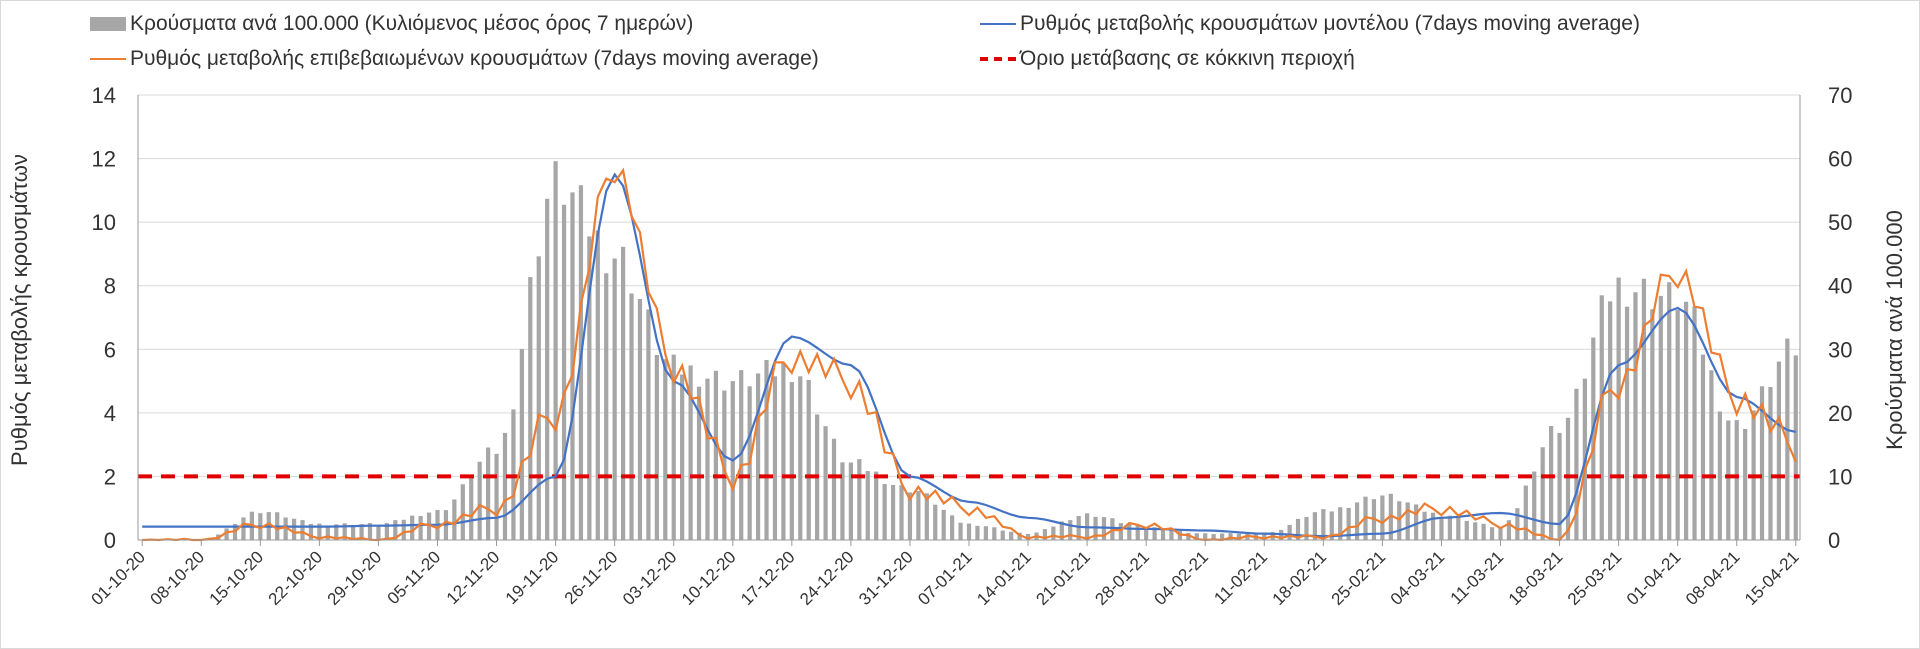  What do you see at coordinates (237, 578) in the screenshot?
I see `x-tick-label: 15-10-20` at bounding box center [237, 578].